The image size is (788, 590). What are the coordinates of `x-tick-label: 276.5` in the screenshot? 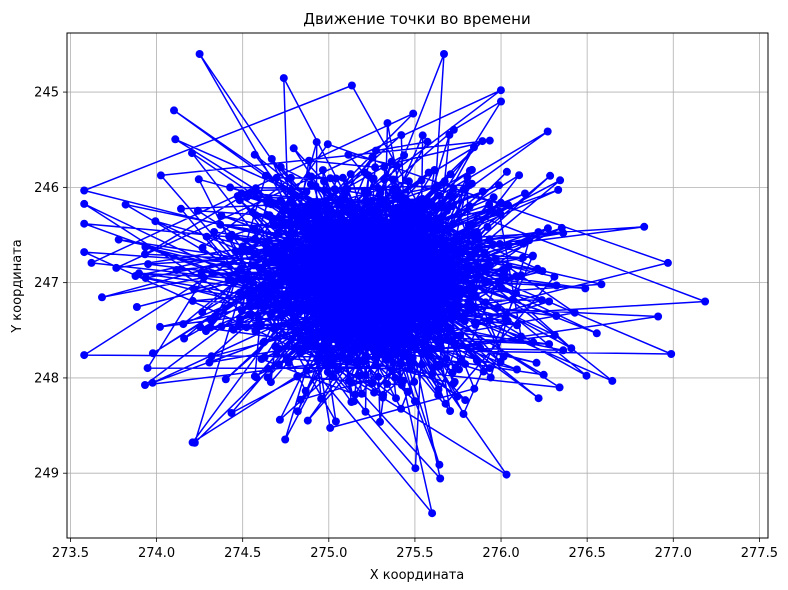 It's located at (587, 553).